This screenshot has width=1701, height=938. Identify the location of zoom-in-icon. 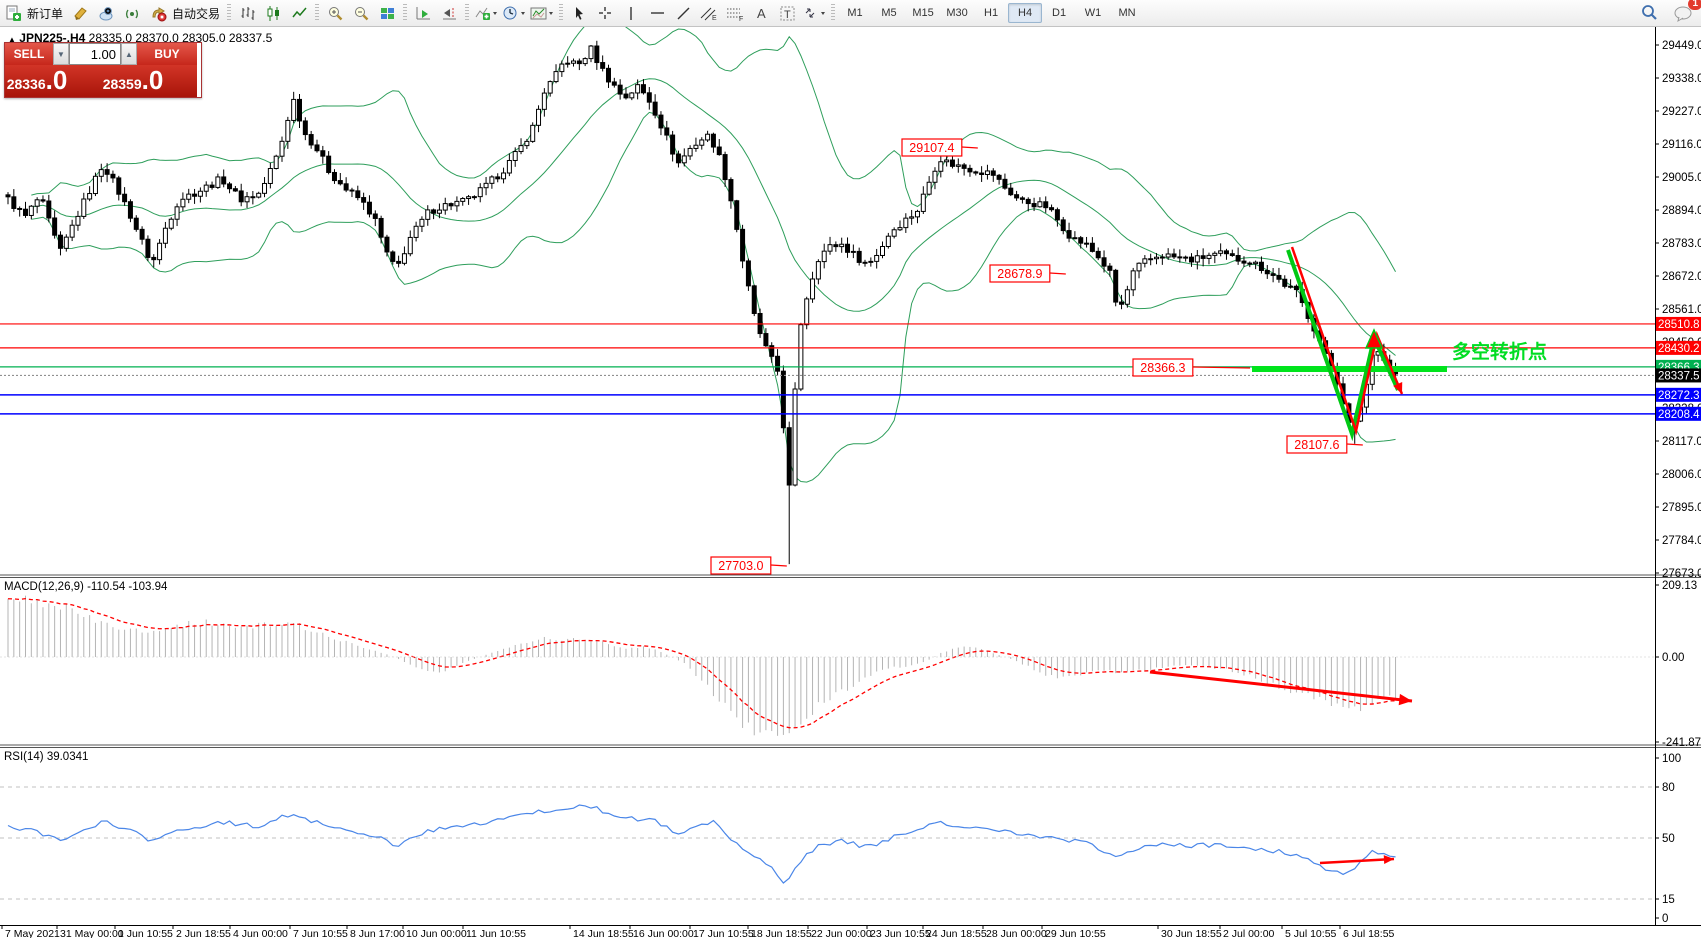
(335, 13).